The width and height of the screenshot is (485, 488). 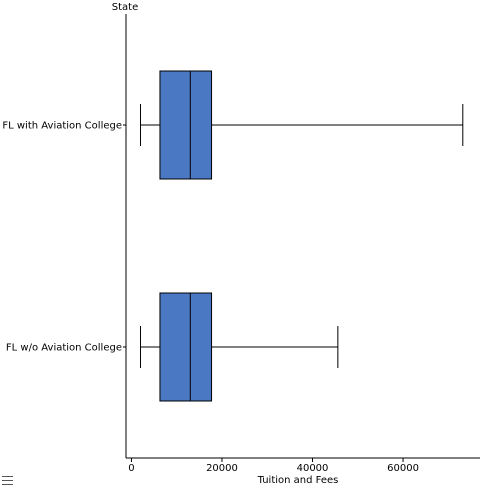 What do you see at coordinates (125, 7) in the screenshot?
I see `y-axis-title: State` at bounding box center [125, 7].